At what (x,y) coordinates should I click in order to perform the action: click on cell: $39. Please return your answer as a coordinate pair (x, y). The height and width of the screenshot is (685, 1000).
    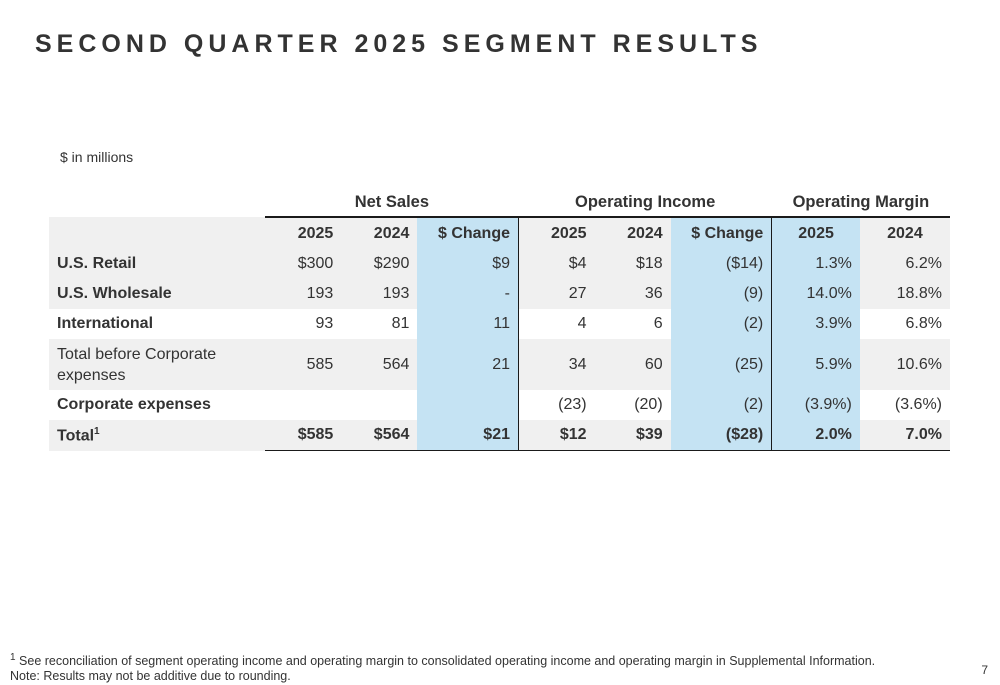
    Looking at the image, I should click on (632, 435).